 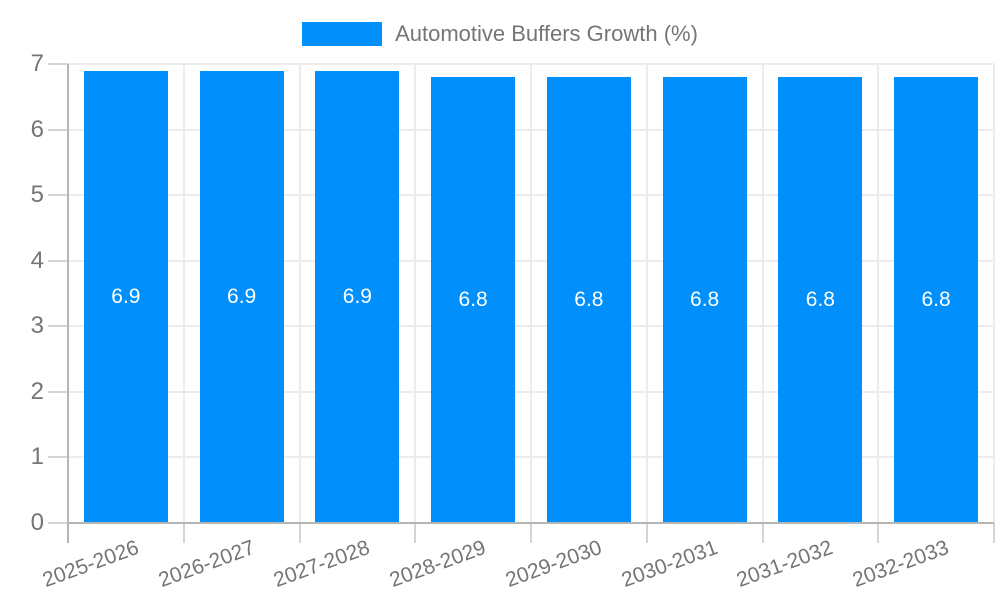 What do you see at coordinates (546, 33) in the screenshot?
I see `legend-label: Automotive Buffers Growth (%)` at bounding box center [546, 33].